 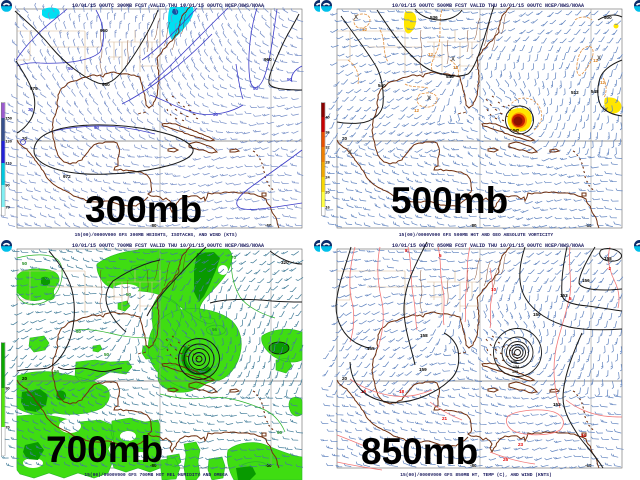 What do you see at coordinates (423, 369) in the screenshot?
I see `svg-text: 159` at bounding box center [423, 369].